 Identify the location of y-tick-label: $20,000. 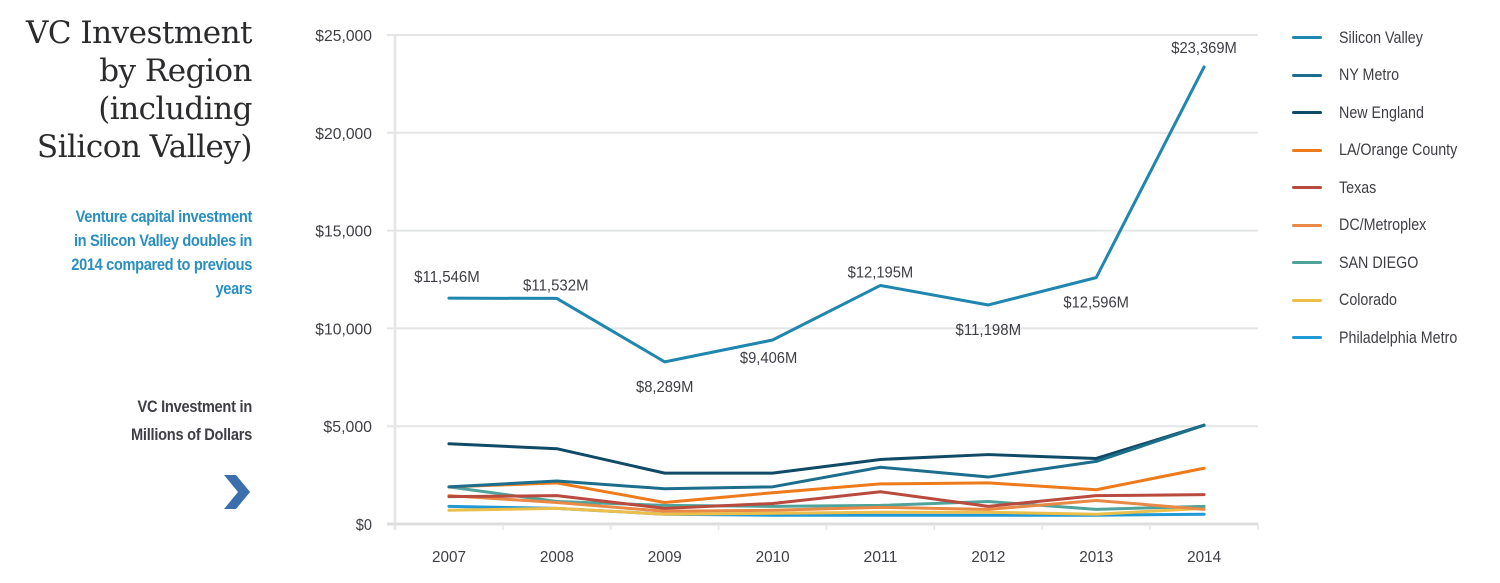
(343, 134).